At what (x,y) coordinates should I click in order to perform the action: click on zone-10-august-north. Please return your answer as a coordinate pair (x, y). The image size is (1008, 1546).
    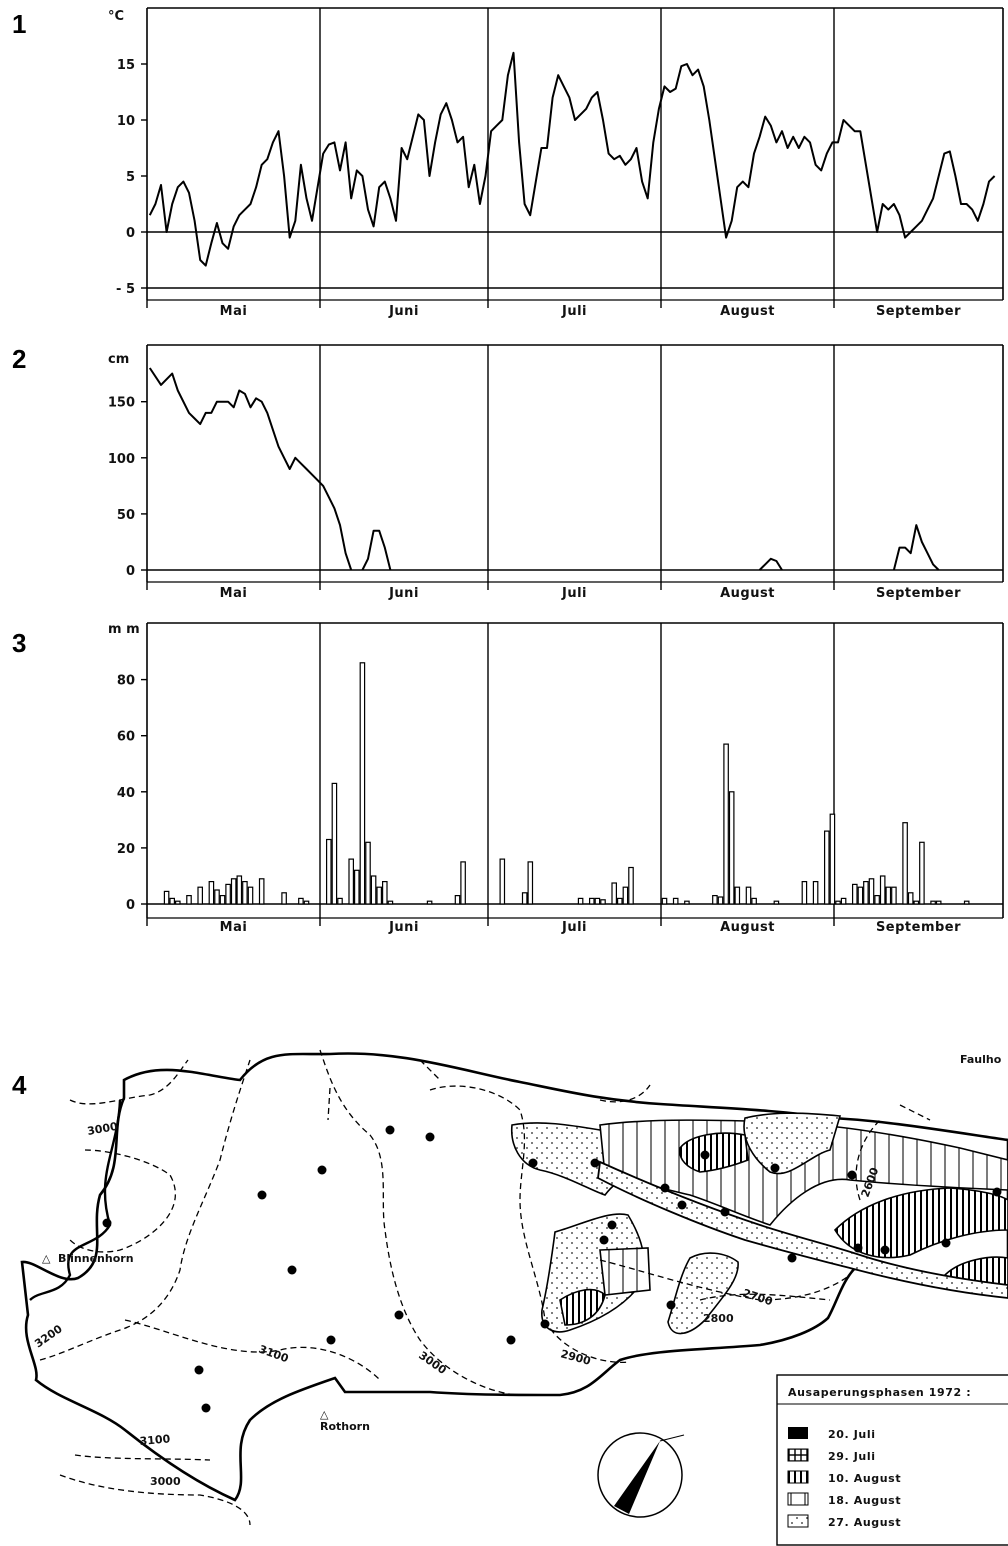
    Looking at the image, I should click on (713, 1152).